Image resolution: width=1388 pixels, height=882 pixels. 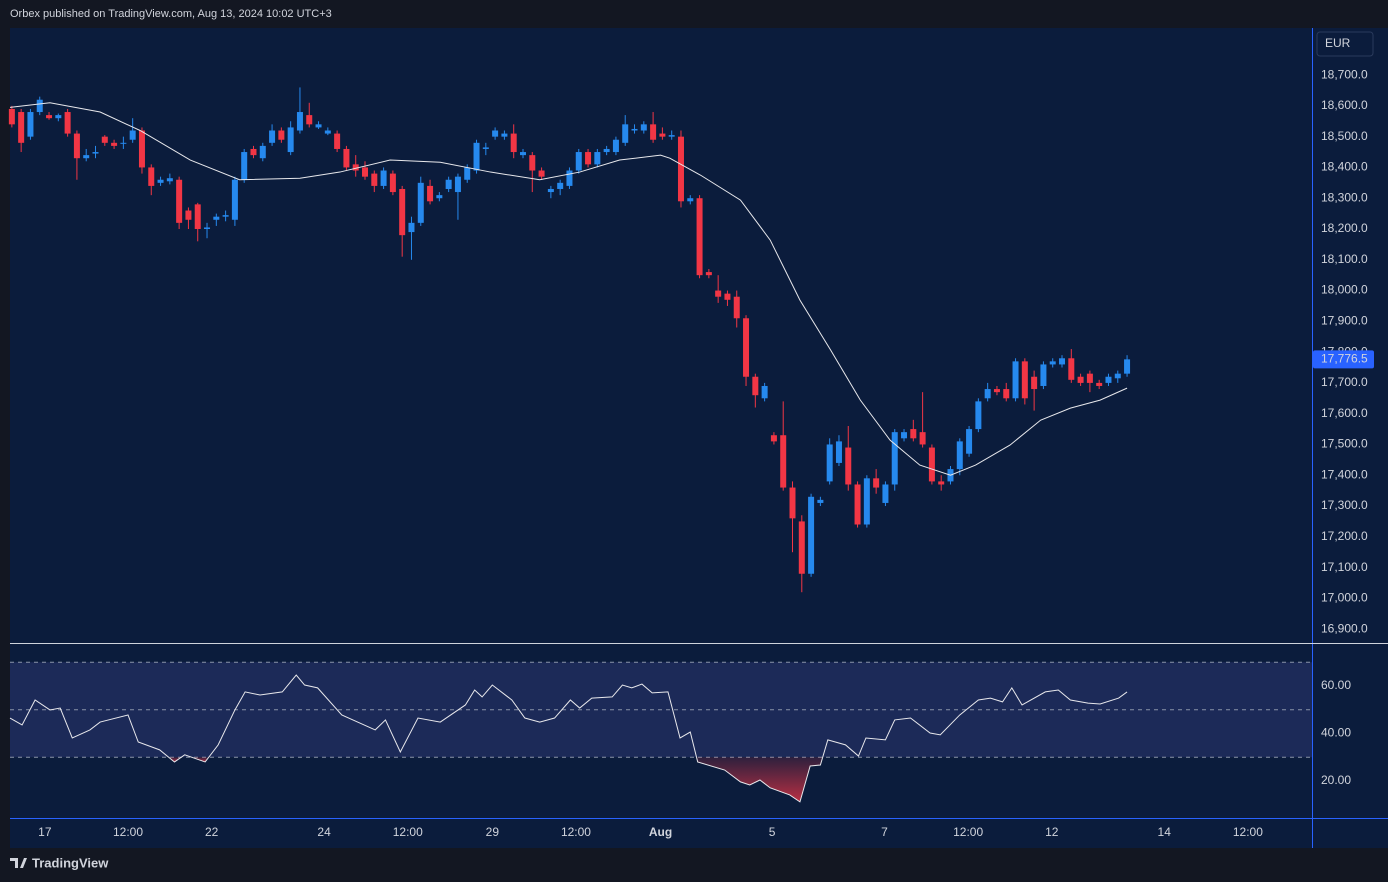 What do you see at coordinates (1344, 74) in the screenshot?
I see `y-tick-label: 18,700.0` at bounding box center [1344, 74].